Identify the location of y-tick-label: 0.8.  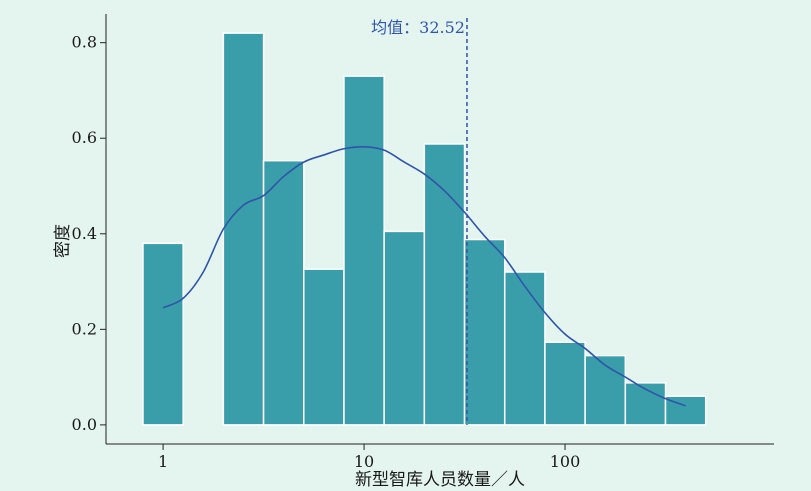
(84, 42).